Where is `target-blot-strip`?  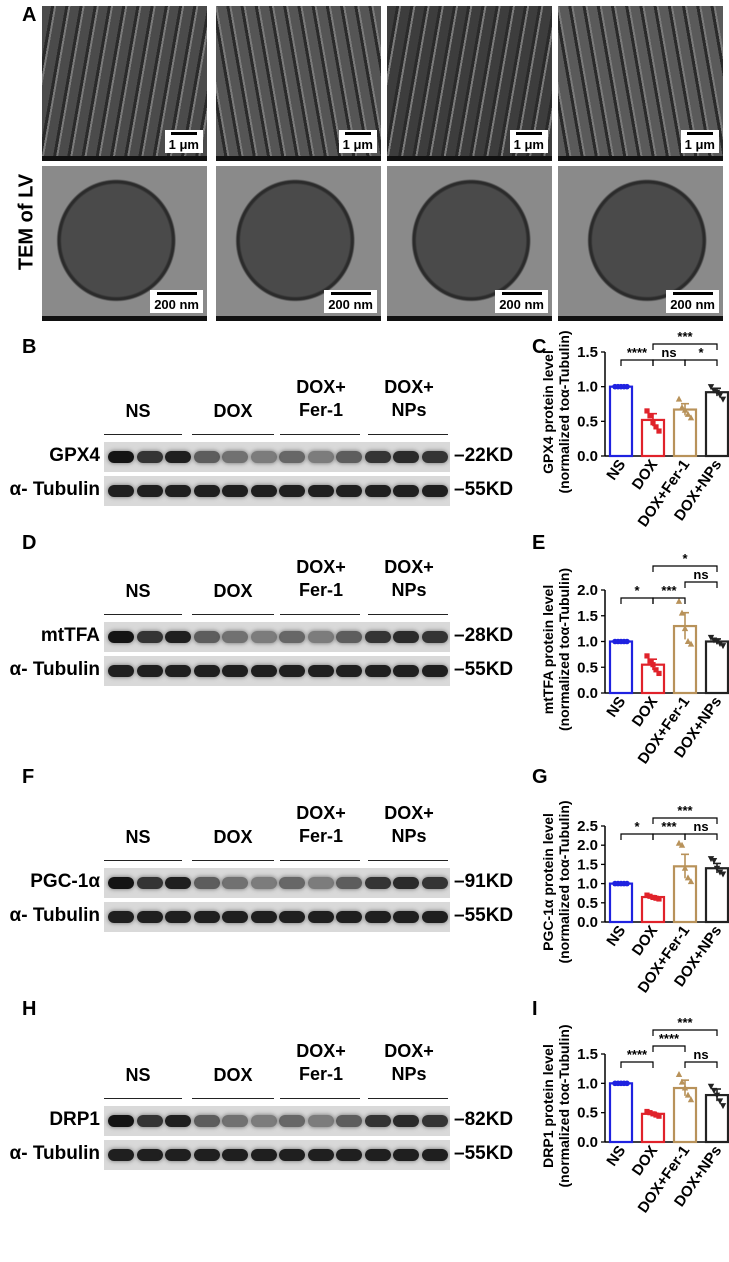 target-blot-strip is located at coordinates (277, 1121).